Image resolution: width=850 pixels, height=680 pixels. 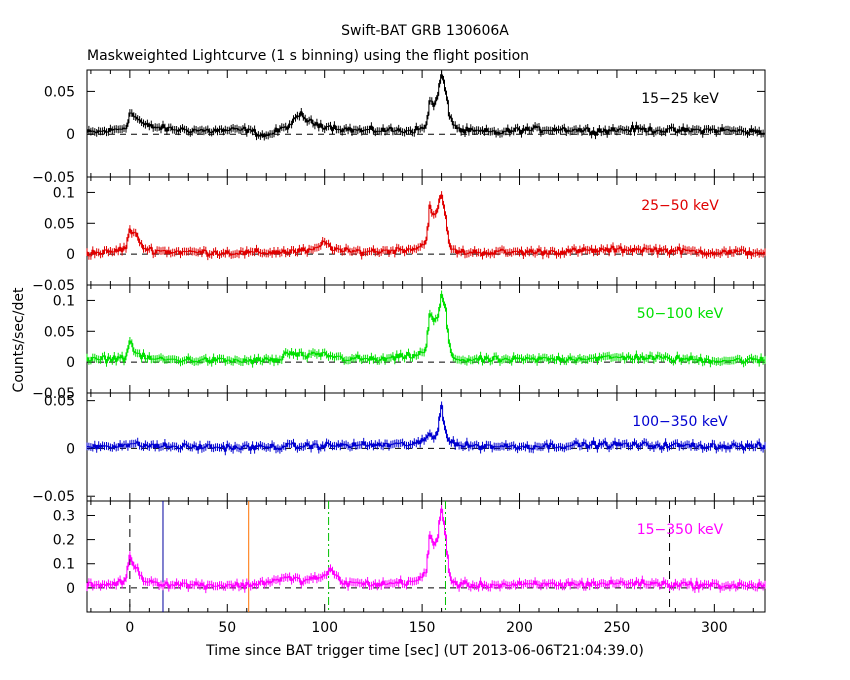 I want to click on y-tick-label: 0.3, so click(x=64, y=516).